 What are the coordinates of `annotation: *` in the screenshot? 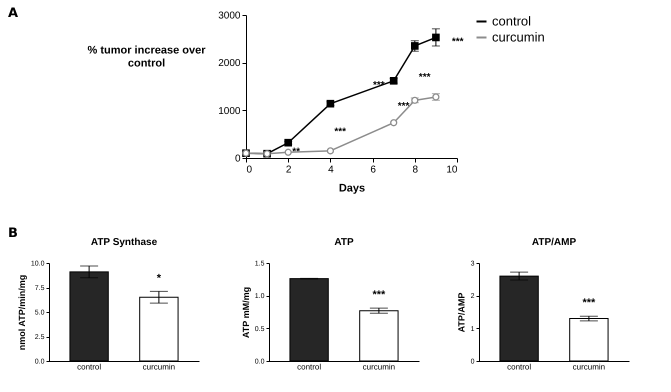 It's located at (159, 278).